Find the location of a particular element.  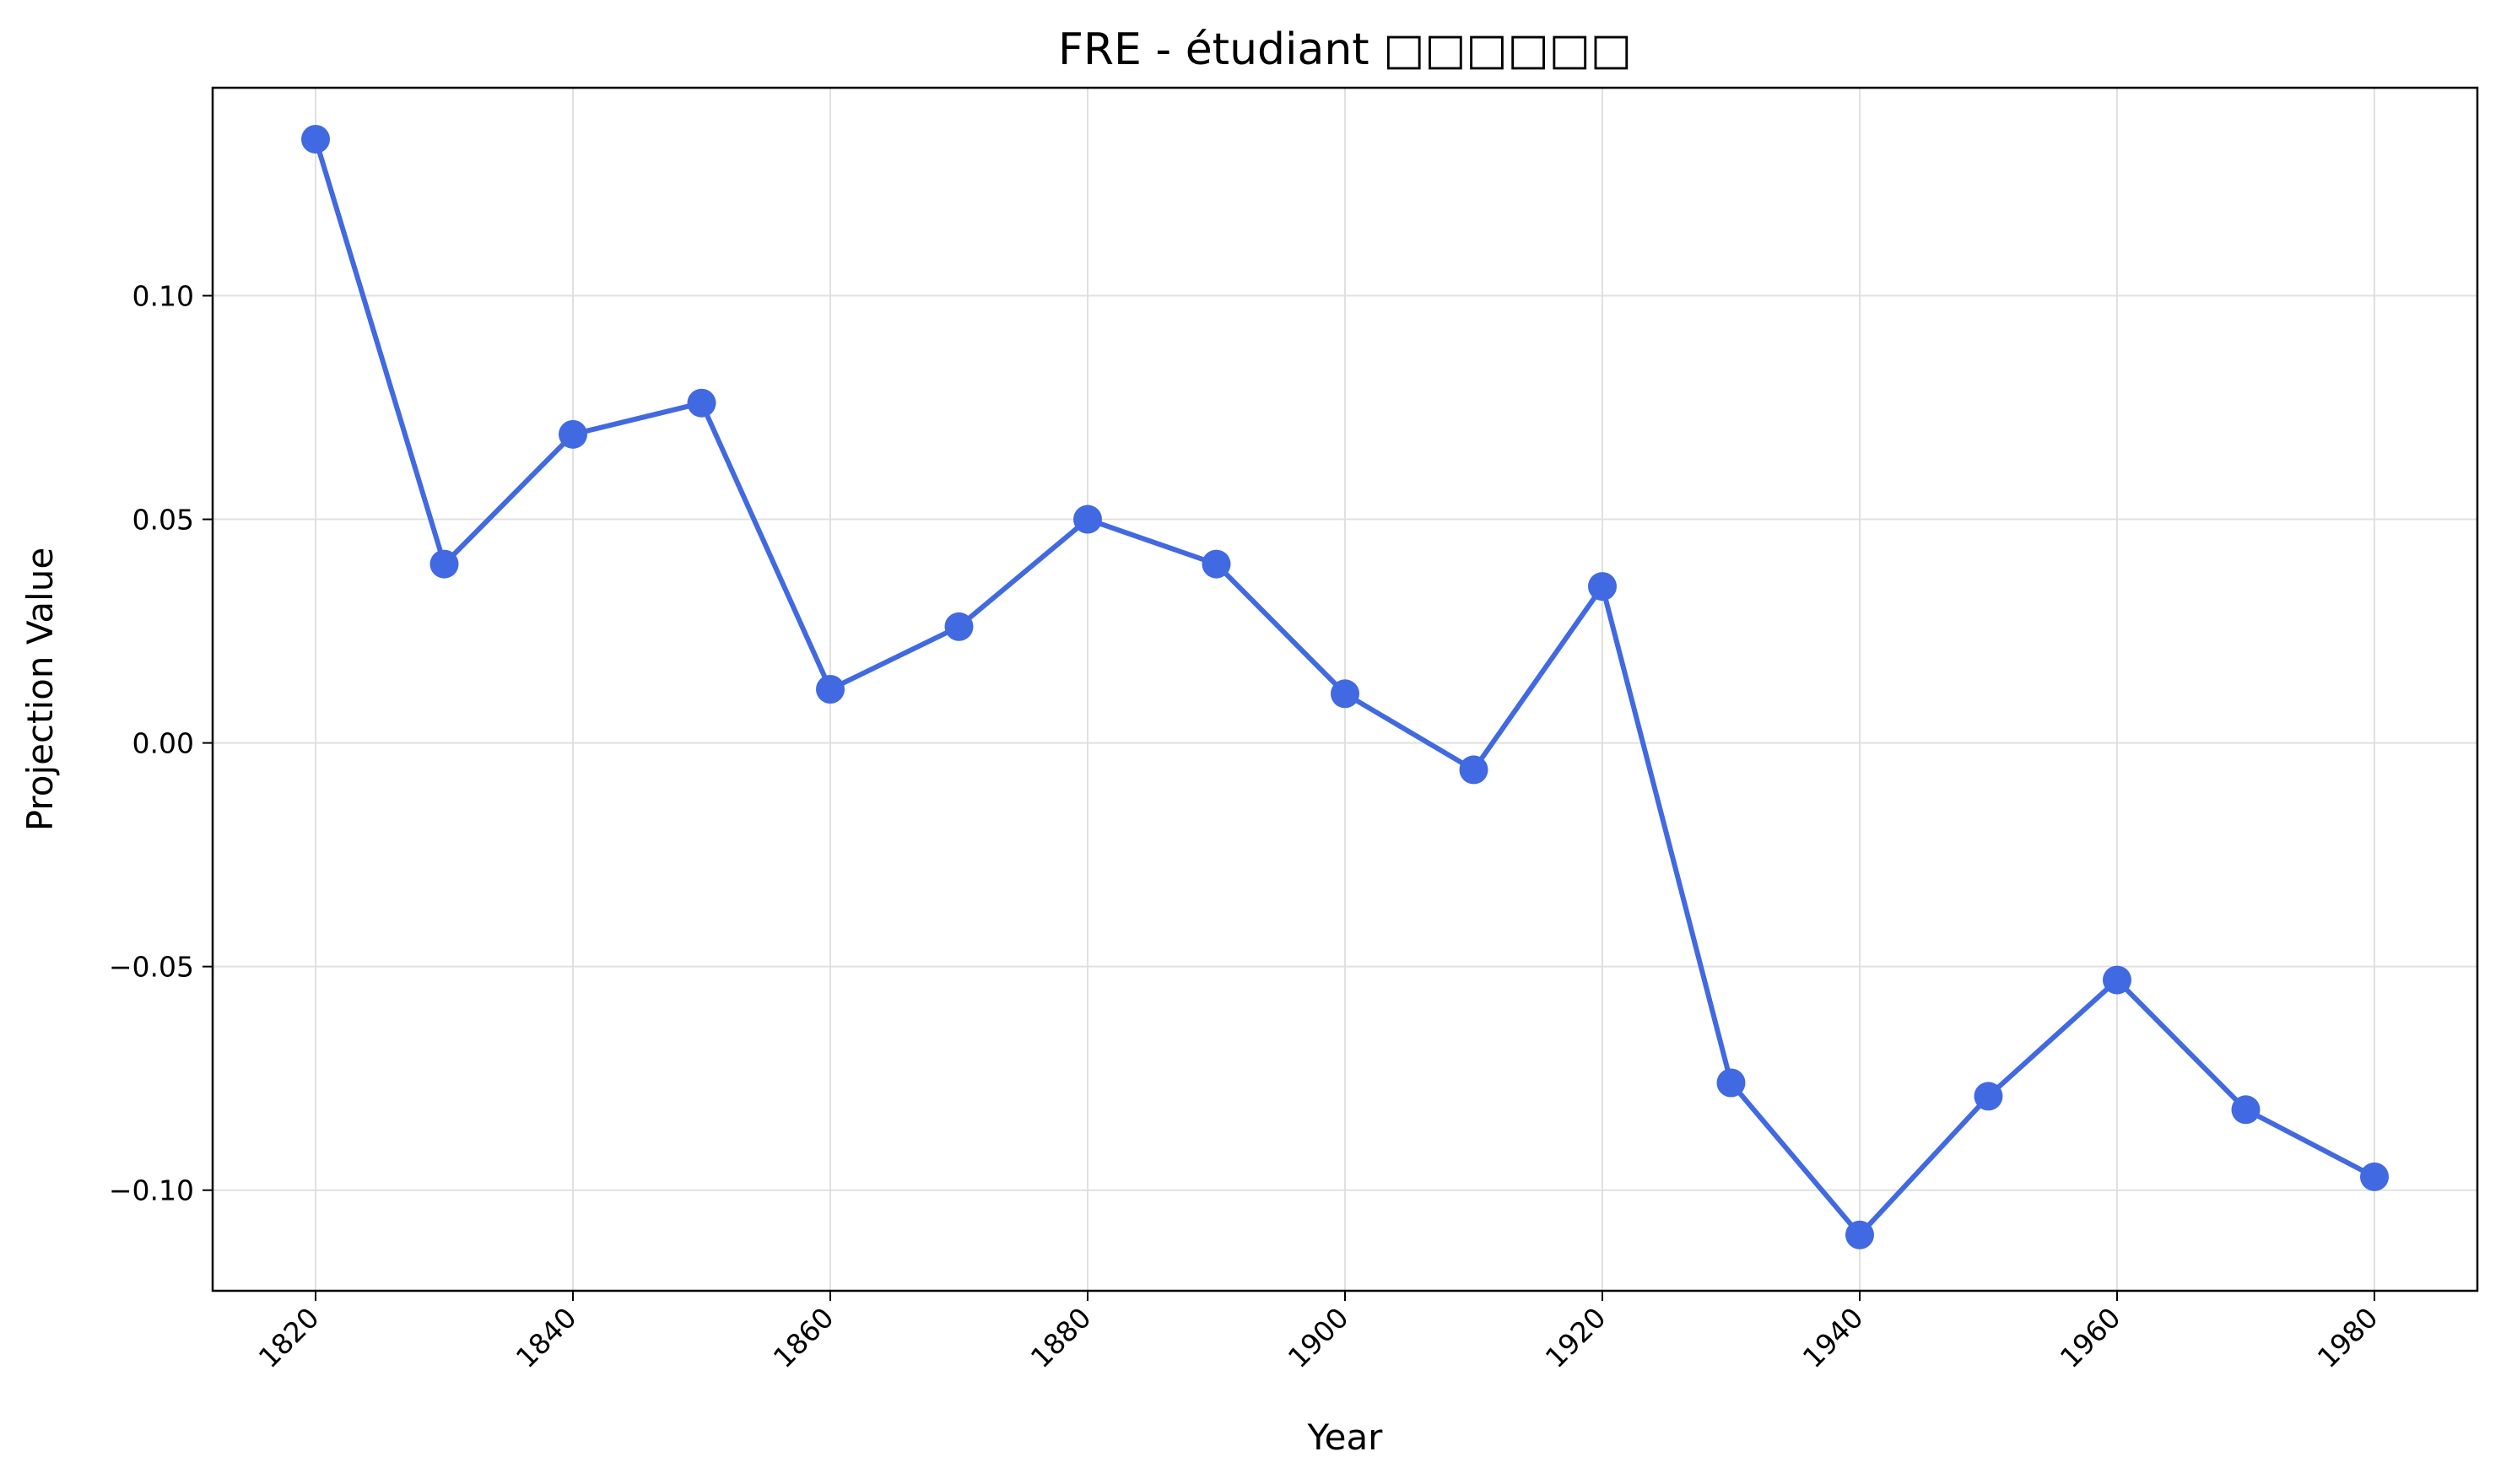

x-tick-label: 1960 is located at coordinates (2090, 1337).